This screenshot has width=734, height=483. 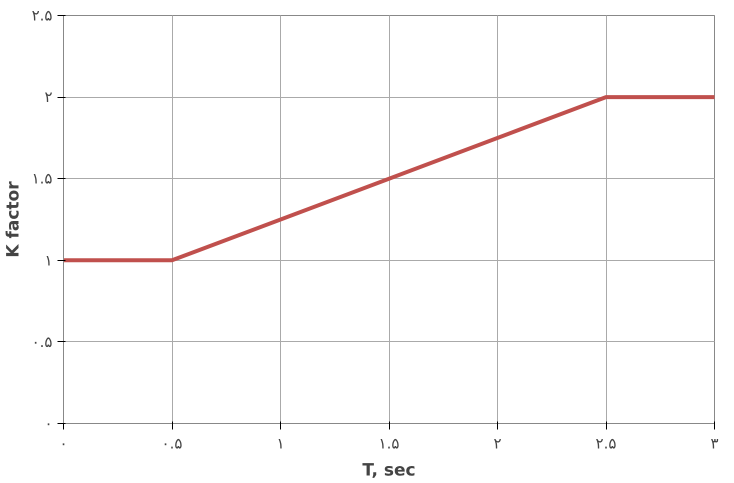 I want to click on y-axis-title: K factor, so click(x=14, y=219).